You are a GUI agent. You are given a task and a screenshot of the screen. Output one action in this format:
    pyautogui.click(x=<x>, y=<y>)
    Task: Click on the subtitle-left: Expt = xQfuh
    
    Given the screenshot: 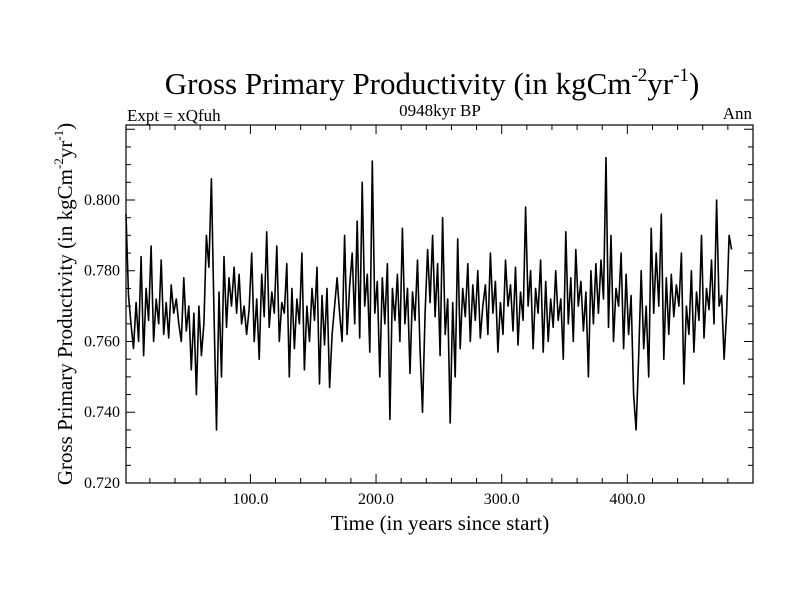 What is the action you would take?
    pyautogui.click(x=174, y=115)
    